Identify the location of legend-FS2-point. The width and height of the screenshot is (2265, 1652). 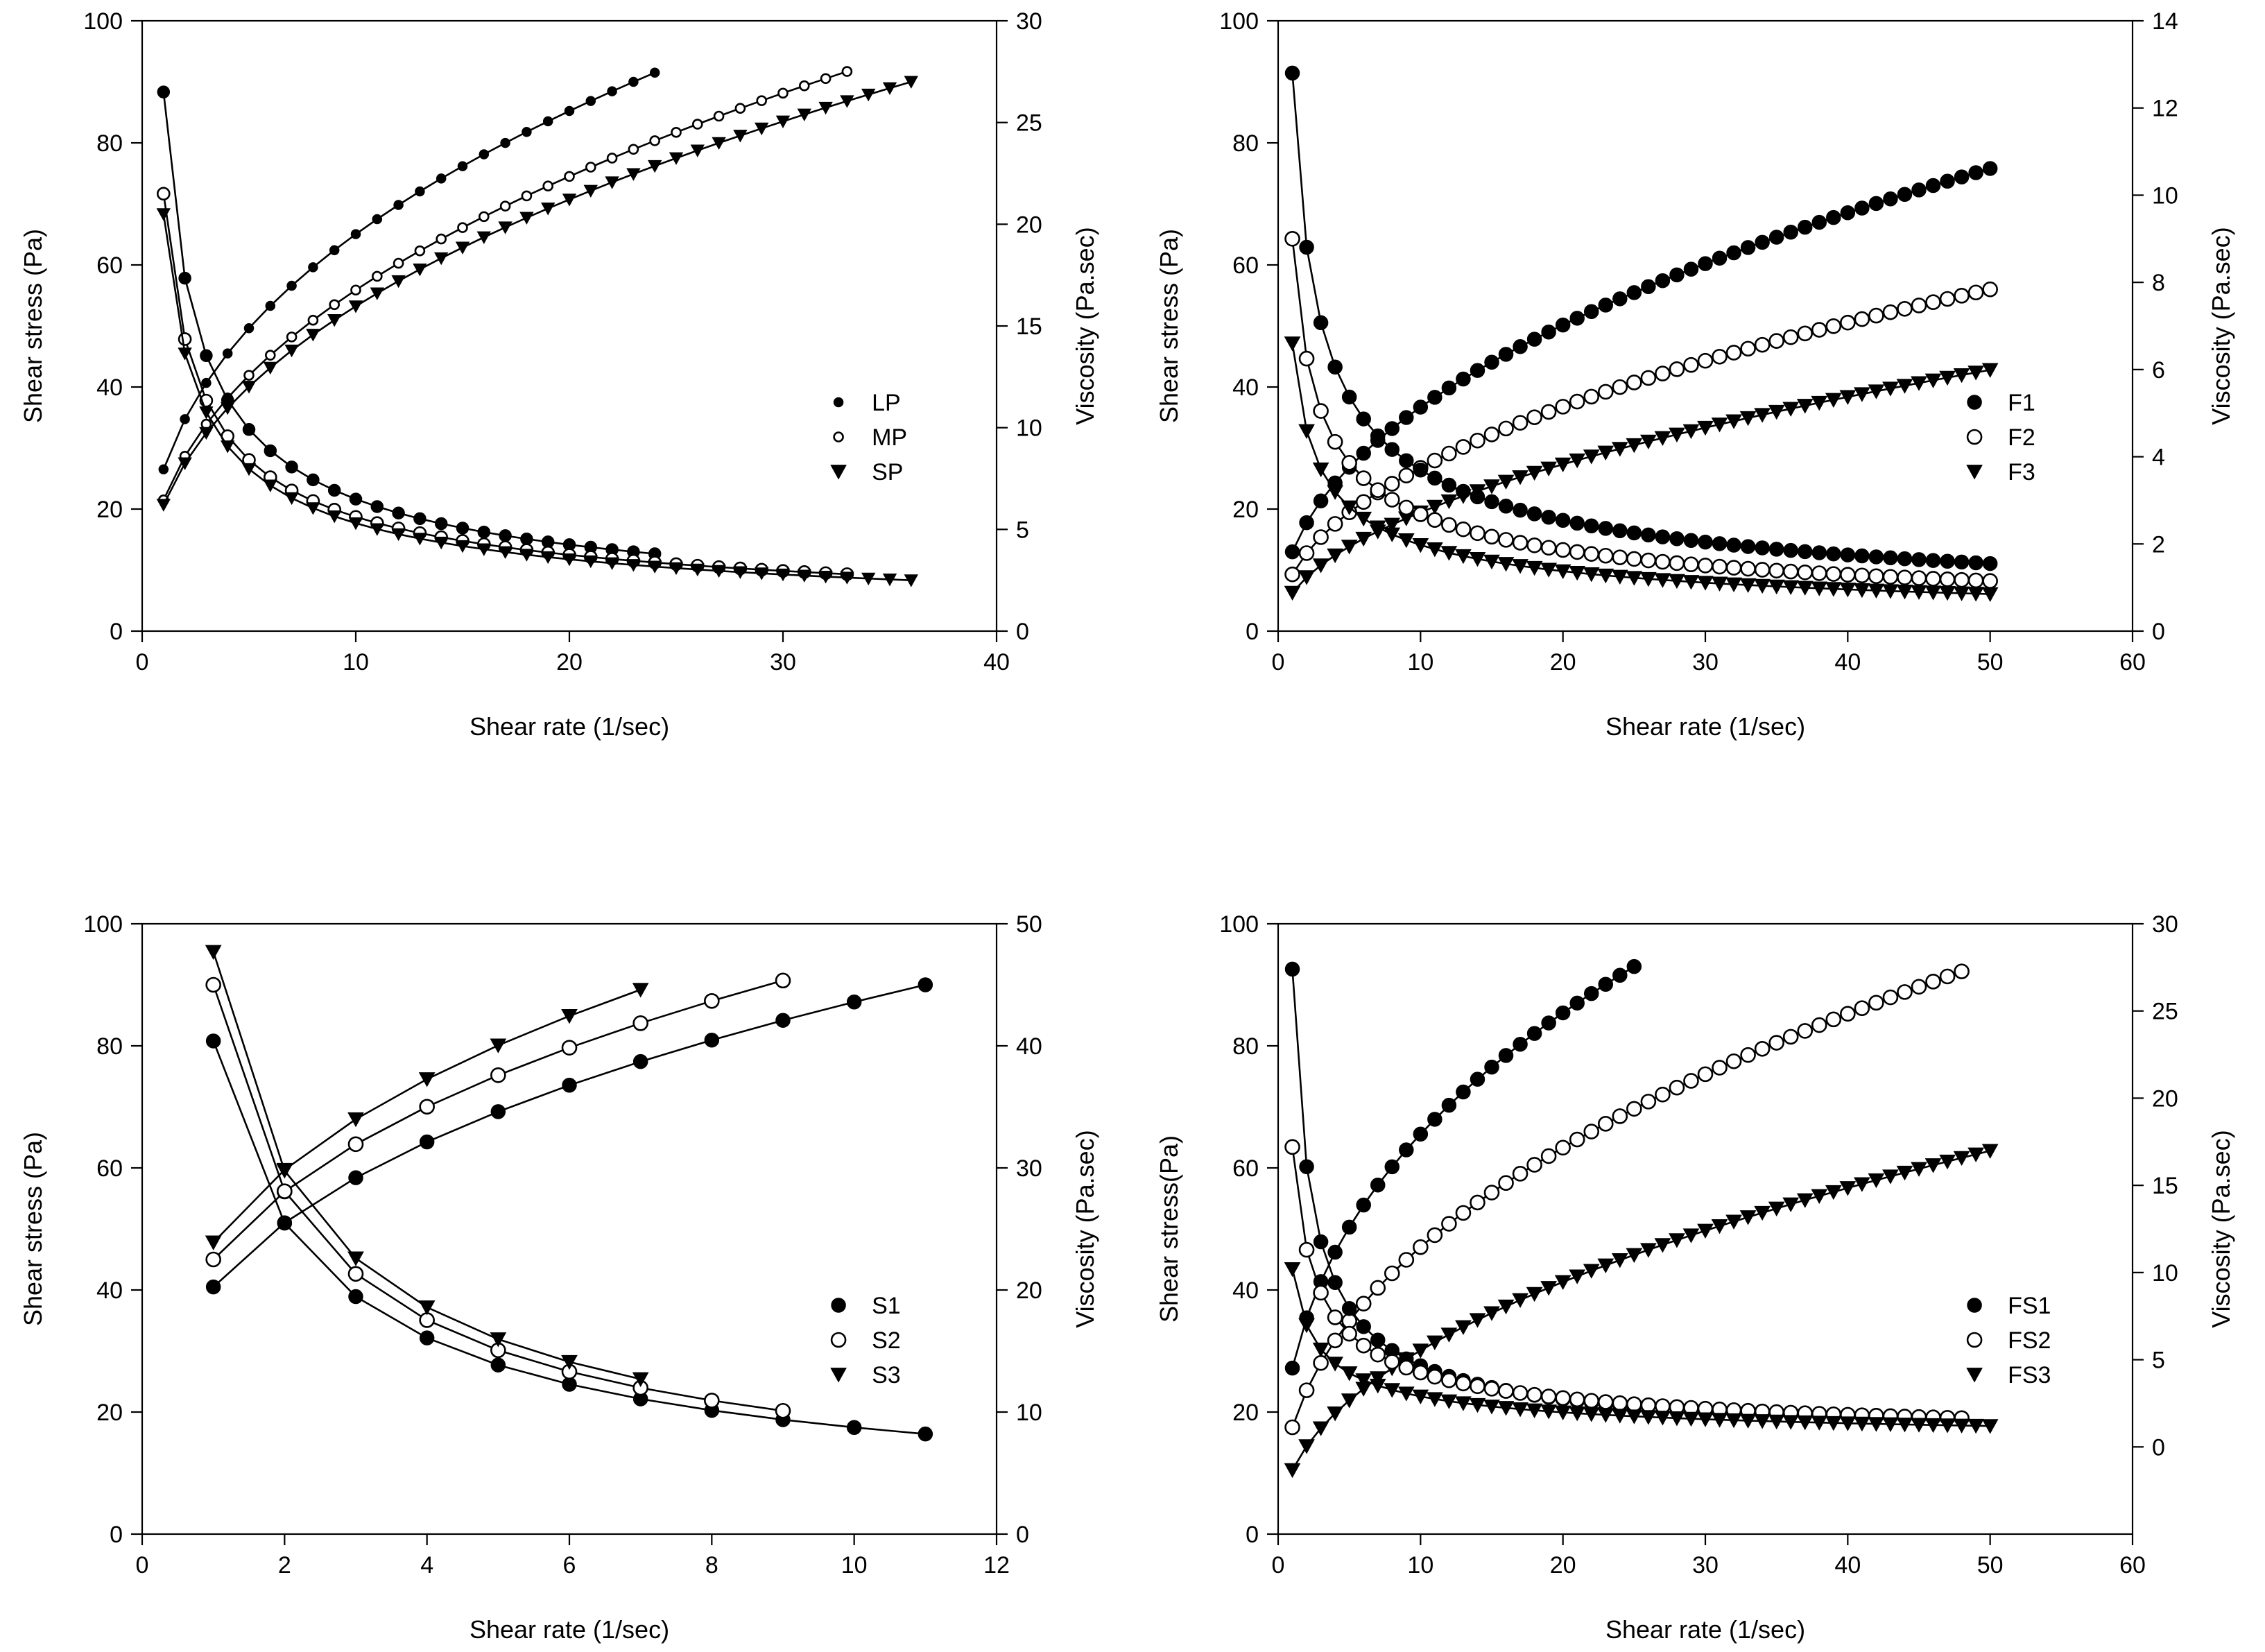
(1974, 1340).